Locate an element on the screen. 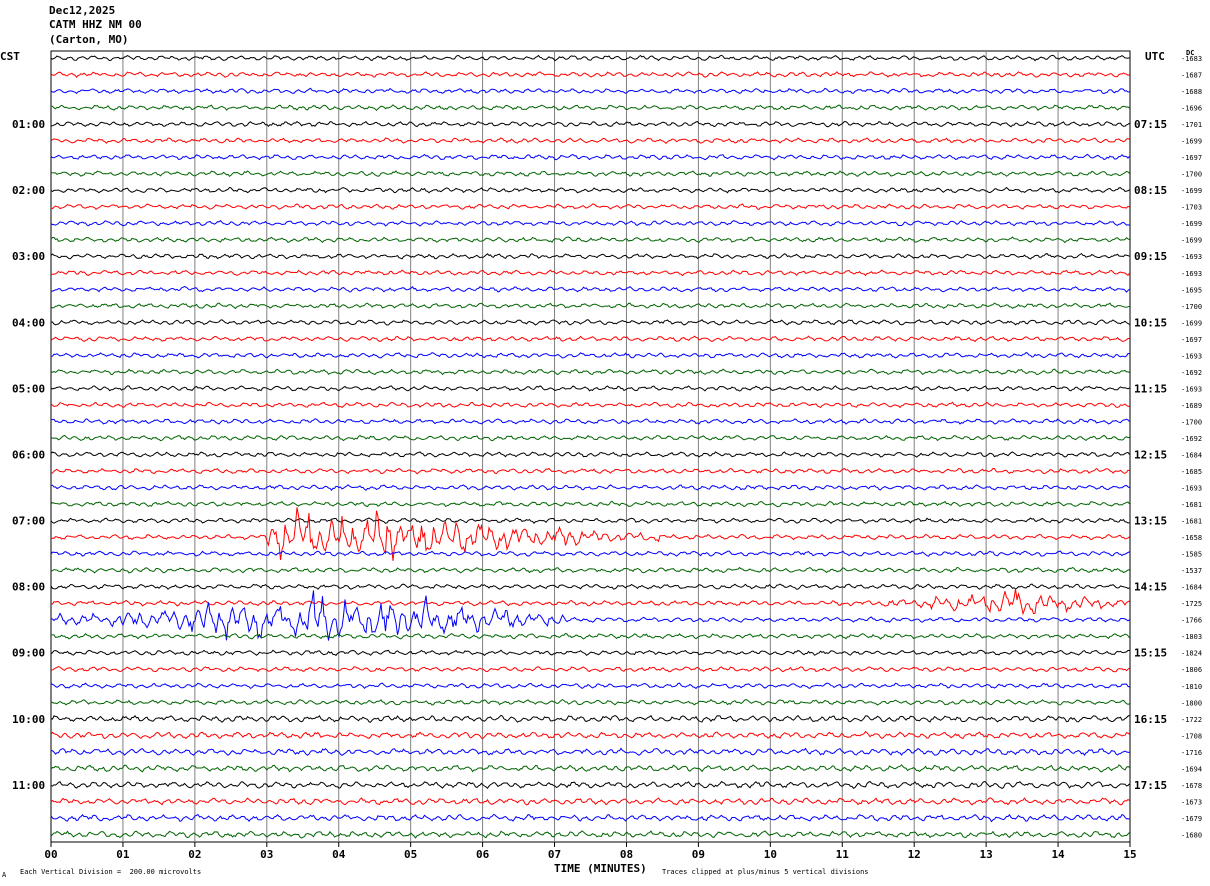 The height and width of the screenshot is (886, 1210). x-tick-label: 07 is located at coordinates (554, 854).